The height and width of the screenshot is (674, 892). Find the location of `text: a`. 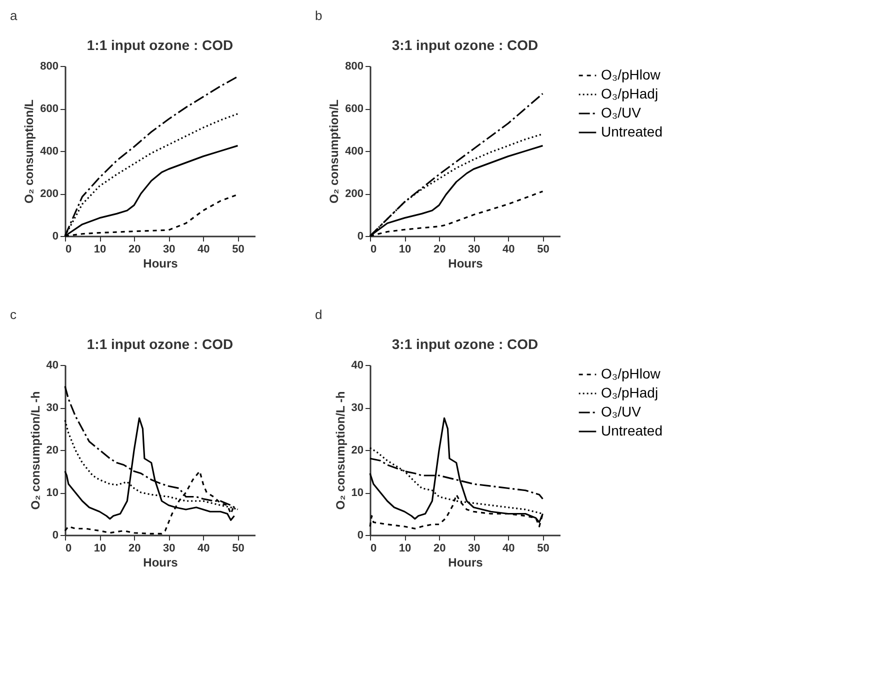

text: a is located at coordinates (14, 15).